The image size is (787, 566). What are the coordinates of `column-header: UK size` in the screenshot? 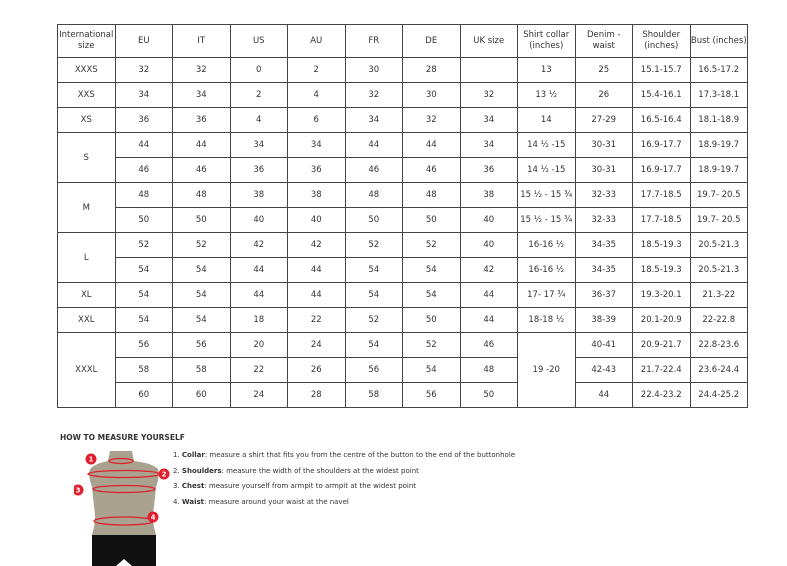 It's located at (488, 41).